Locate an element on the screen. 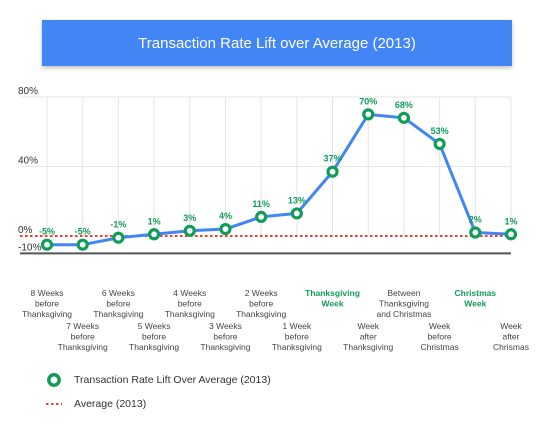 This screenshot has height=429, width=539. x-tick-label: Week after Thanksgiving is located at coordinates (368, 336).